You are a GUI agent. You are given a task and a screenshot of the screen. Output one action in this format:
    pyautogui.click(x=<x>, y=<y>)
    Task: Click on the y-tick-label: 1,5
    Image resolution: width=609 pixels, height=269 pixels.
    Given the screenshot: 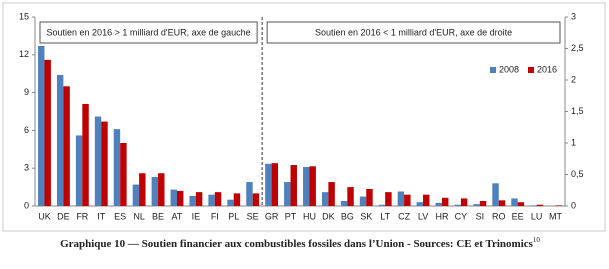 What is the action you would take?
    pyautogui.click(x=577, y=111)
    